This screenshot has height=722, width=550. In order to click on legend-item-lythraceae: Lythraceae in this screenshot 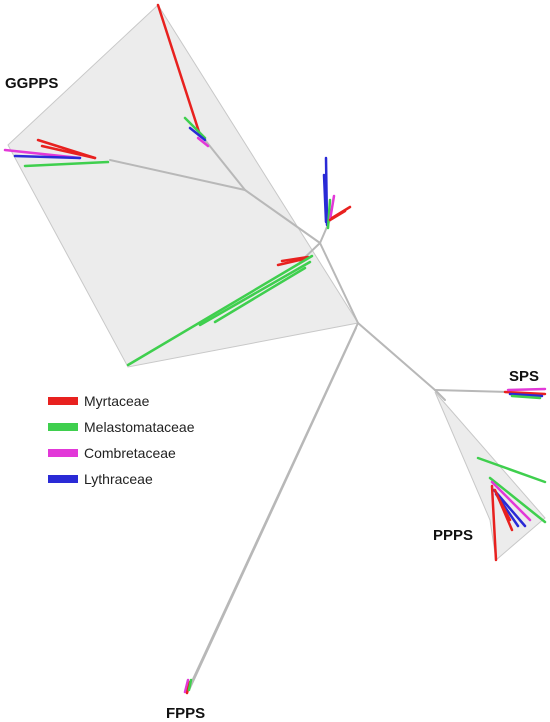, I will do `click(121, 479)`.